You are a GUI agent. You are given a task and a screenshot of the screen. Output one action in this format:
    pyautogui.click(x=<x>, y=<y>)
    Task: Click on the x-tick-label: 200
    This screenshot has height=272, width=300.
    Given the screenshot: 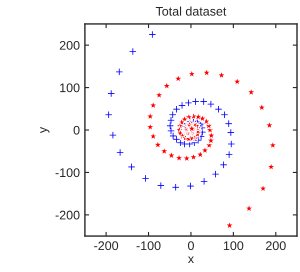 What is the action you would take?
    pyautogui.click(x=276, y=245)
    